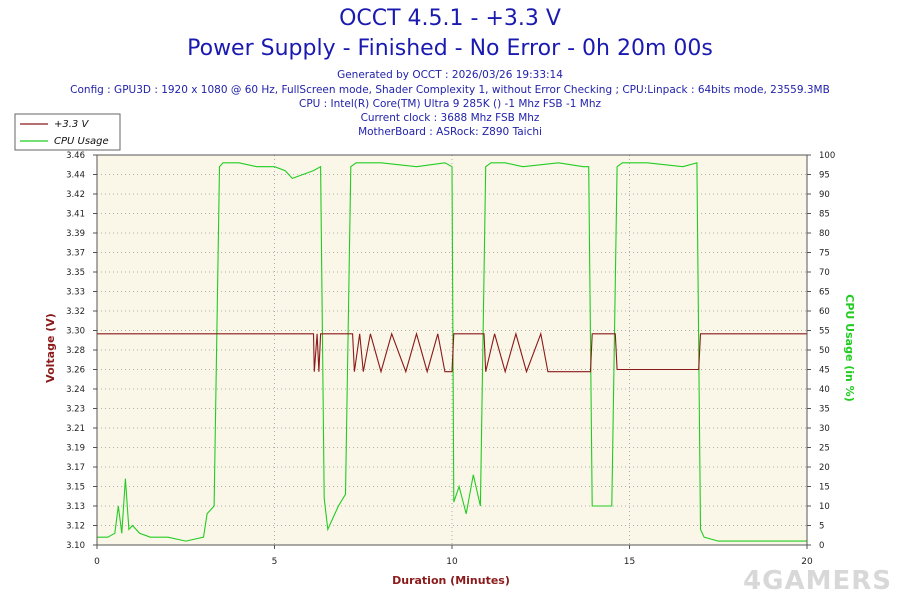 The height and width of the screenshot is (600, 900). Describe the element at coordinates (75, 468) in the screenshot. I see `y-tick-label: 3.17` at that location.